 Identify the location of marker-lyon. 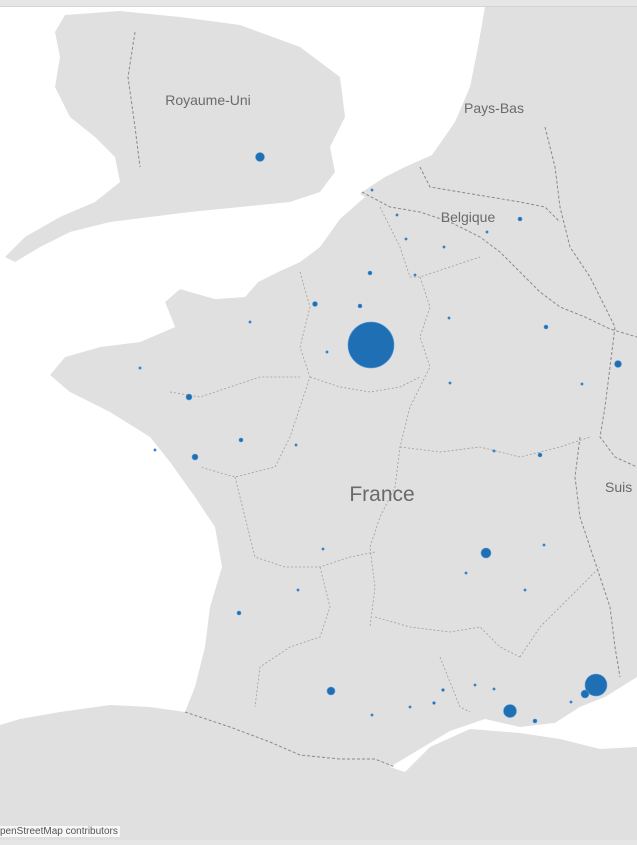
(486, 553).